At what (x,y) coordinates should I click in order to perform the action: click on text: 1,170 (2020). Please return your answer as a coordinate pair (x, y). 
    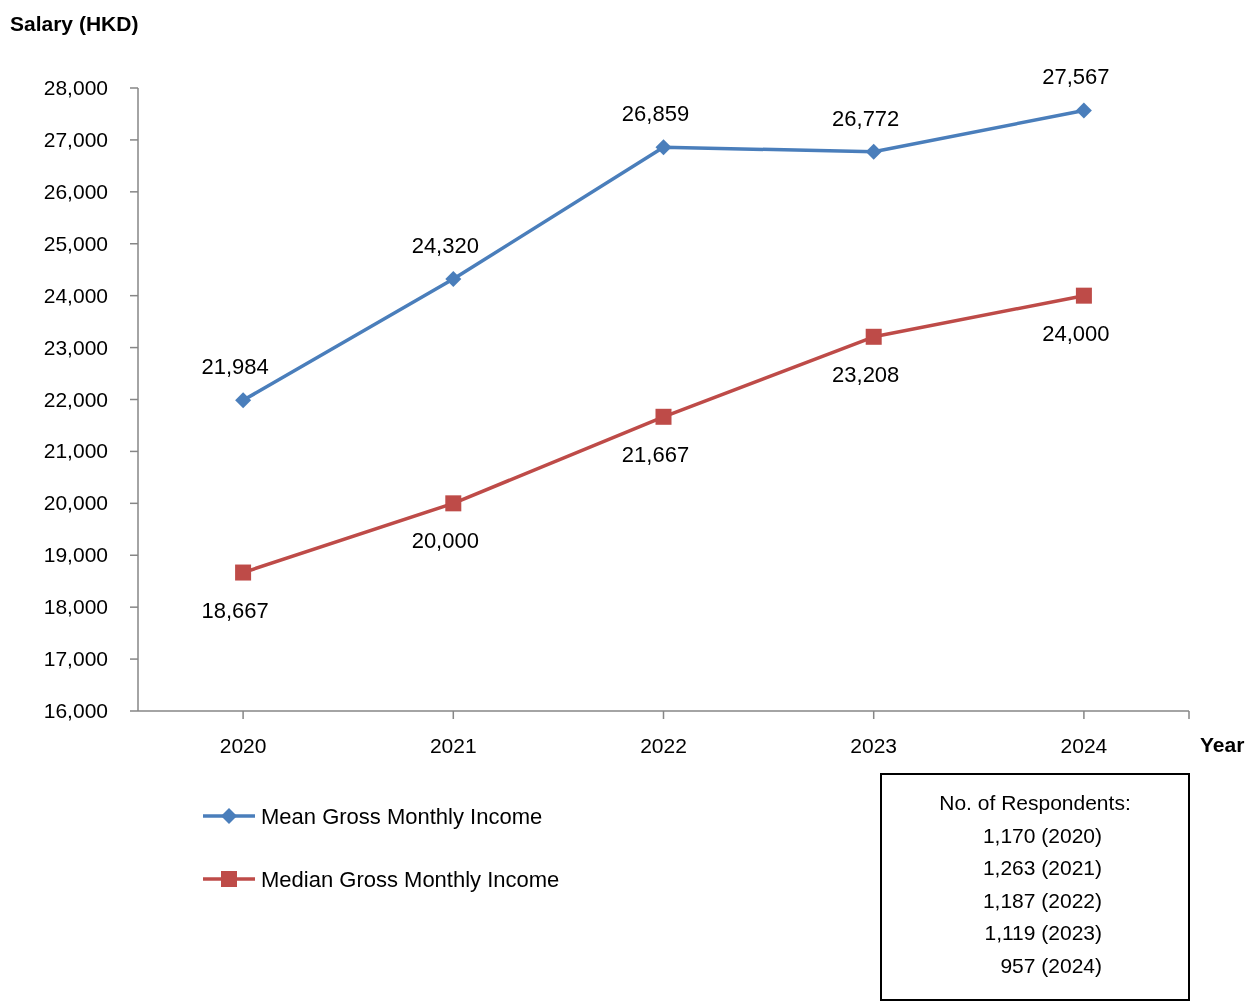
    Looking at the image, I should click on (1042, 835).